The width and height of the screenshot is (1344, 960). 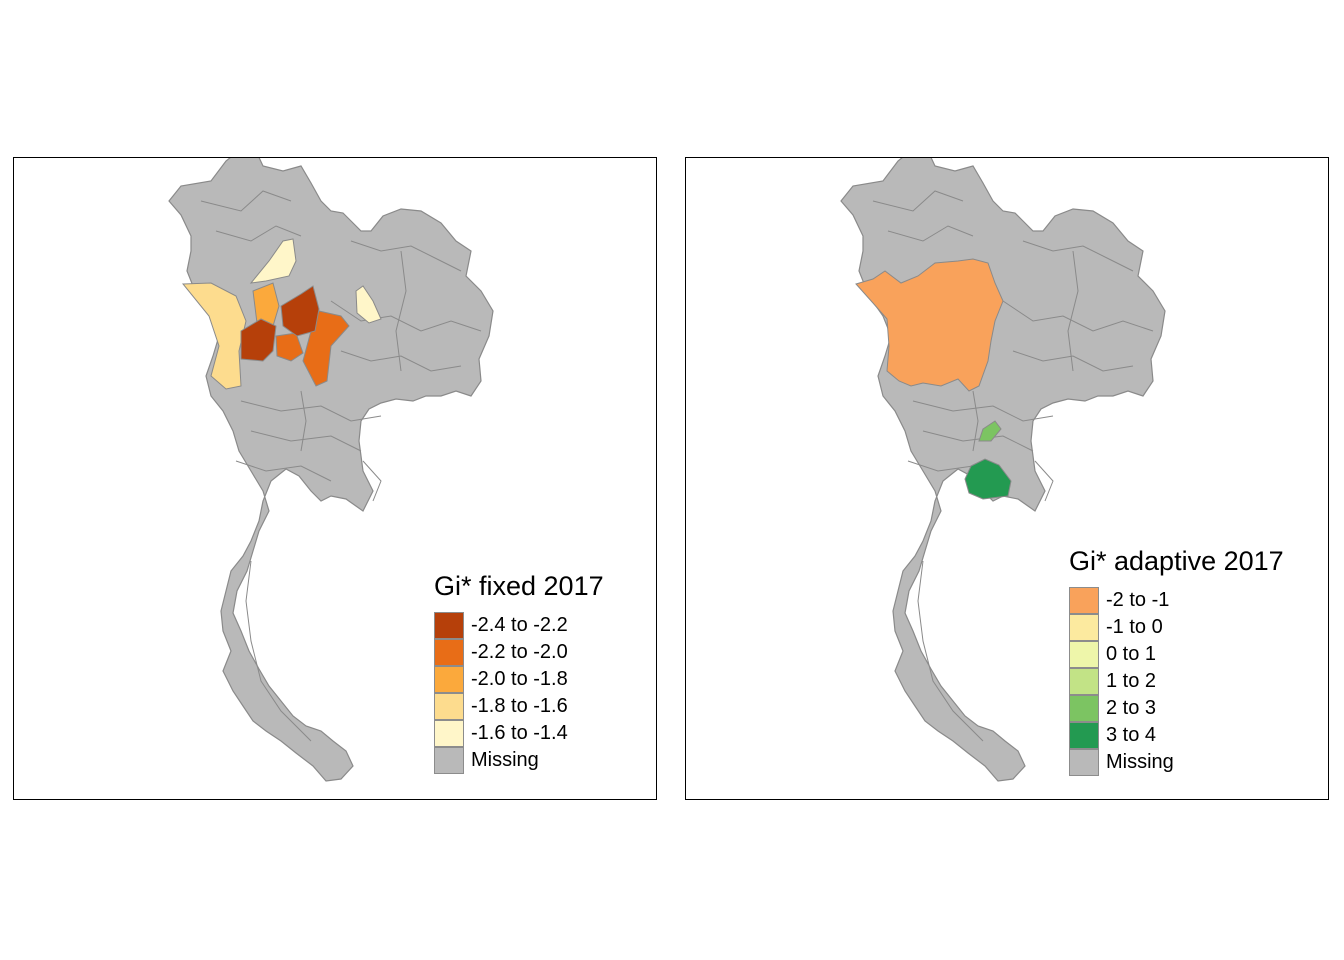 I want to click on legend-row: 3 to 4, so click(x=1176, y=735).